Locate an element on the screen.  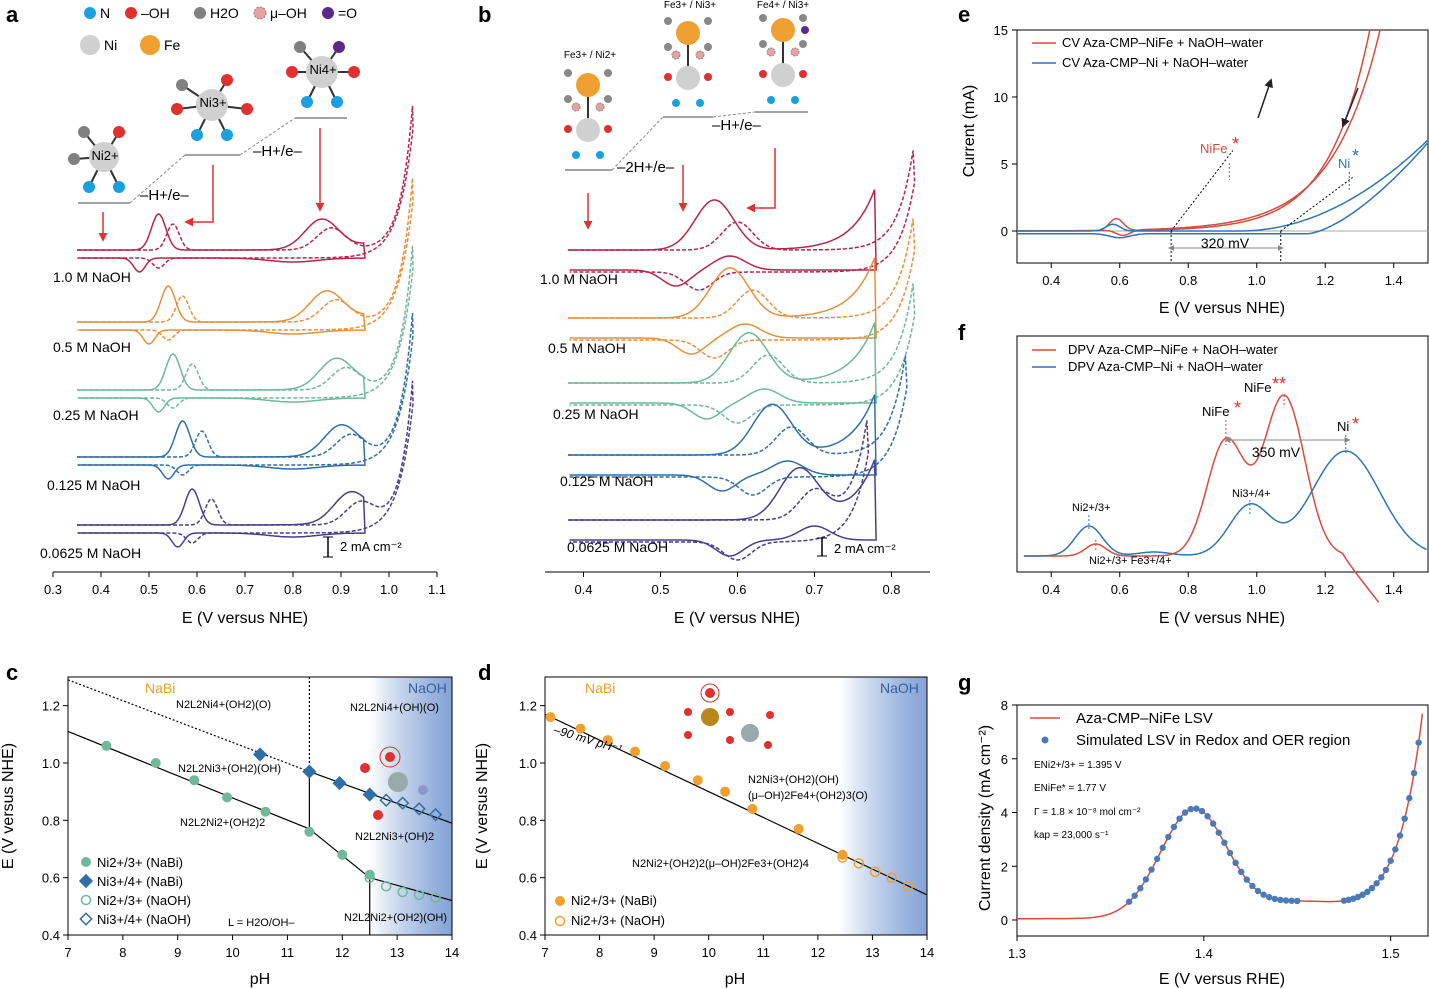
e-x-tick-label: 0.6 is located at coordinates (1120, 280).